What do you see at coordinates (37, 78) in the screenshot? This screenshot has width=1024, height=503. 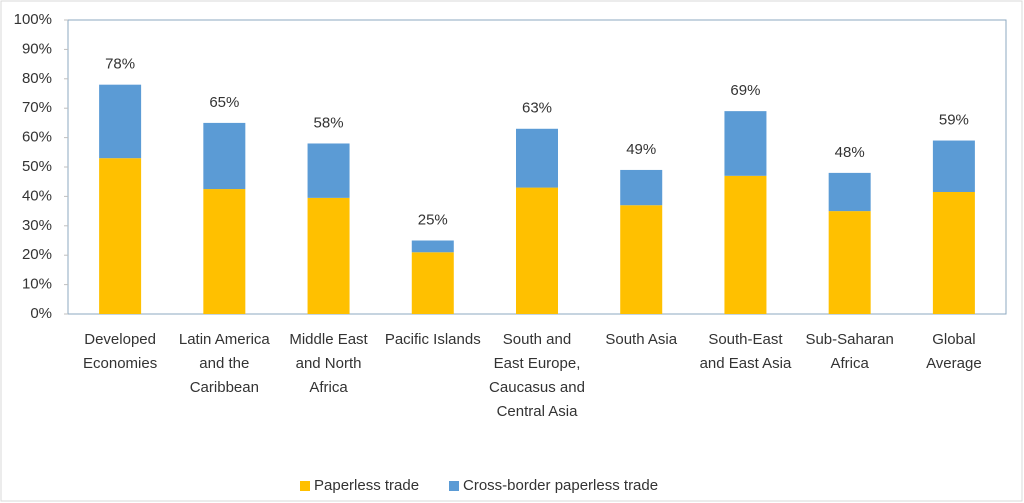 I see `y-tick-label: 80%` at bounding box center [37, 78].